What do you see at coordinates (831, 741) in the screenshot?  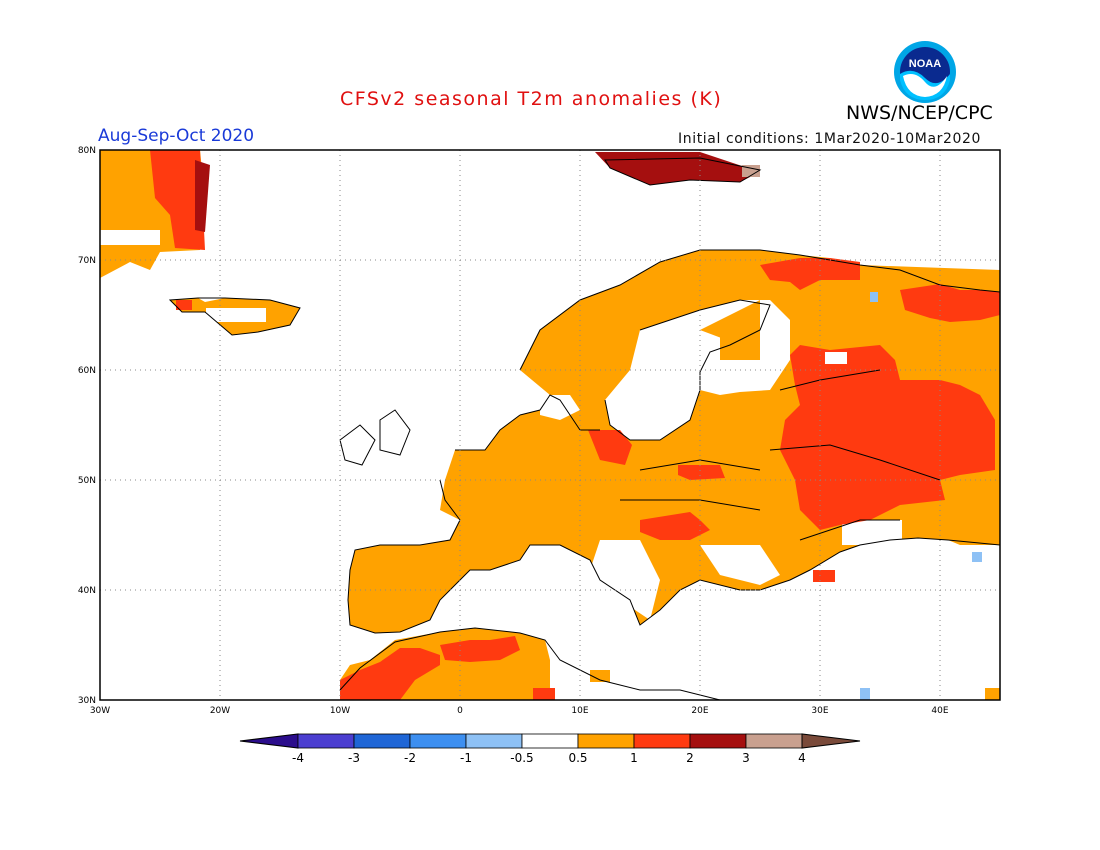 I see `colorbar-high-arrow` at bounding box center [831, 741].